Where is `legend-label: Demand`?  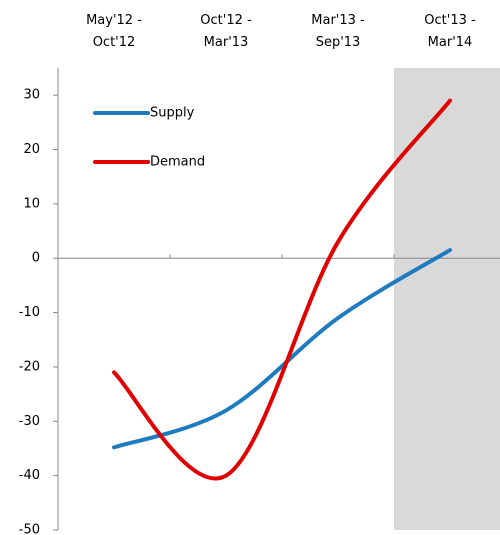 legend-label: Demand is located at coordinates (177, 162).